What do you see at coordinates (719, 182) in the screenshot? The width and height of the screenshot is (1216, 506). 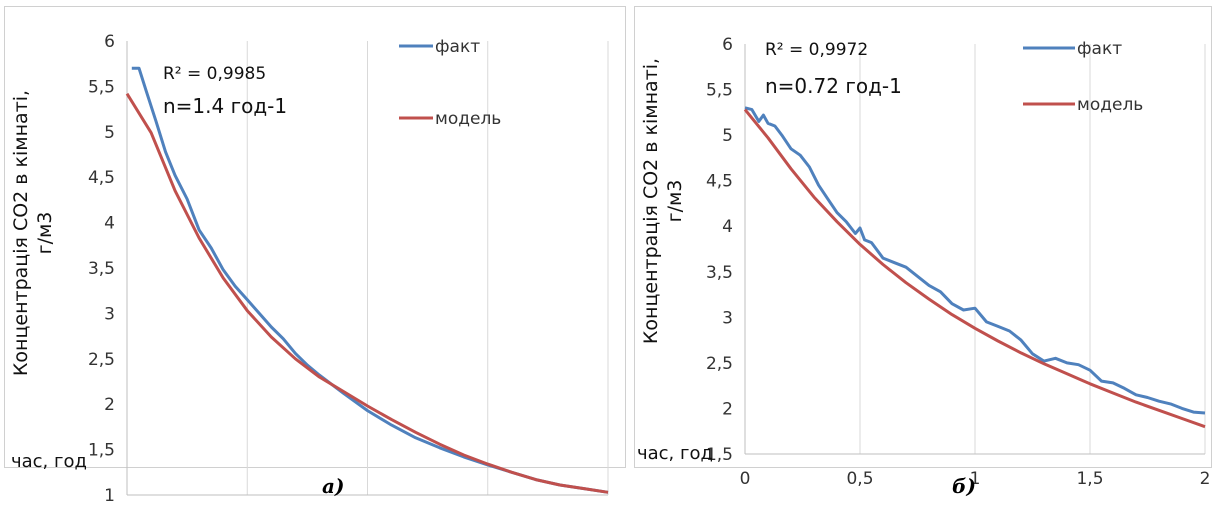 I see `y-tick-label-b: 4,5` at bounding box center [719, 182].